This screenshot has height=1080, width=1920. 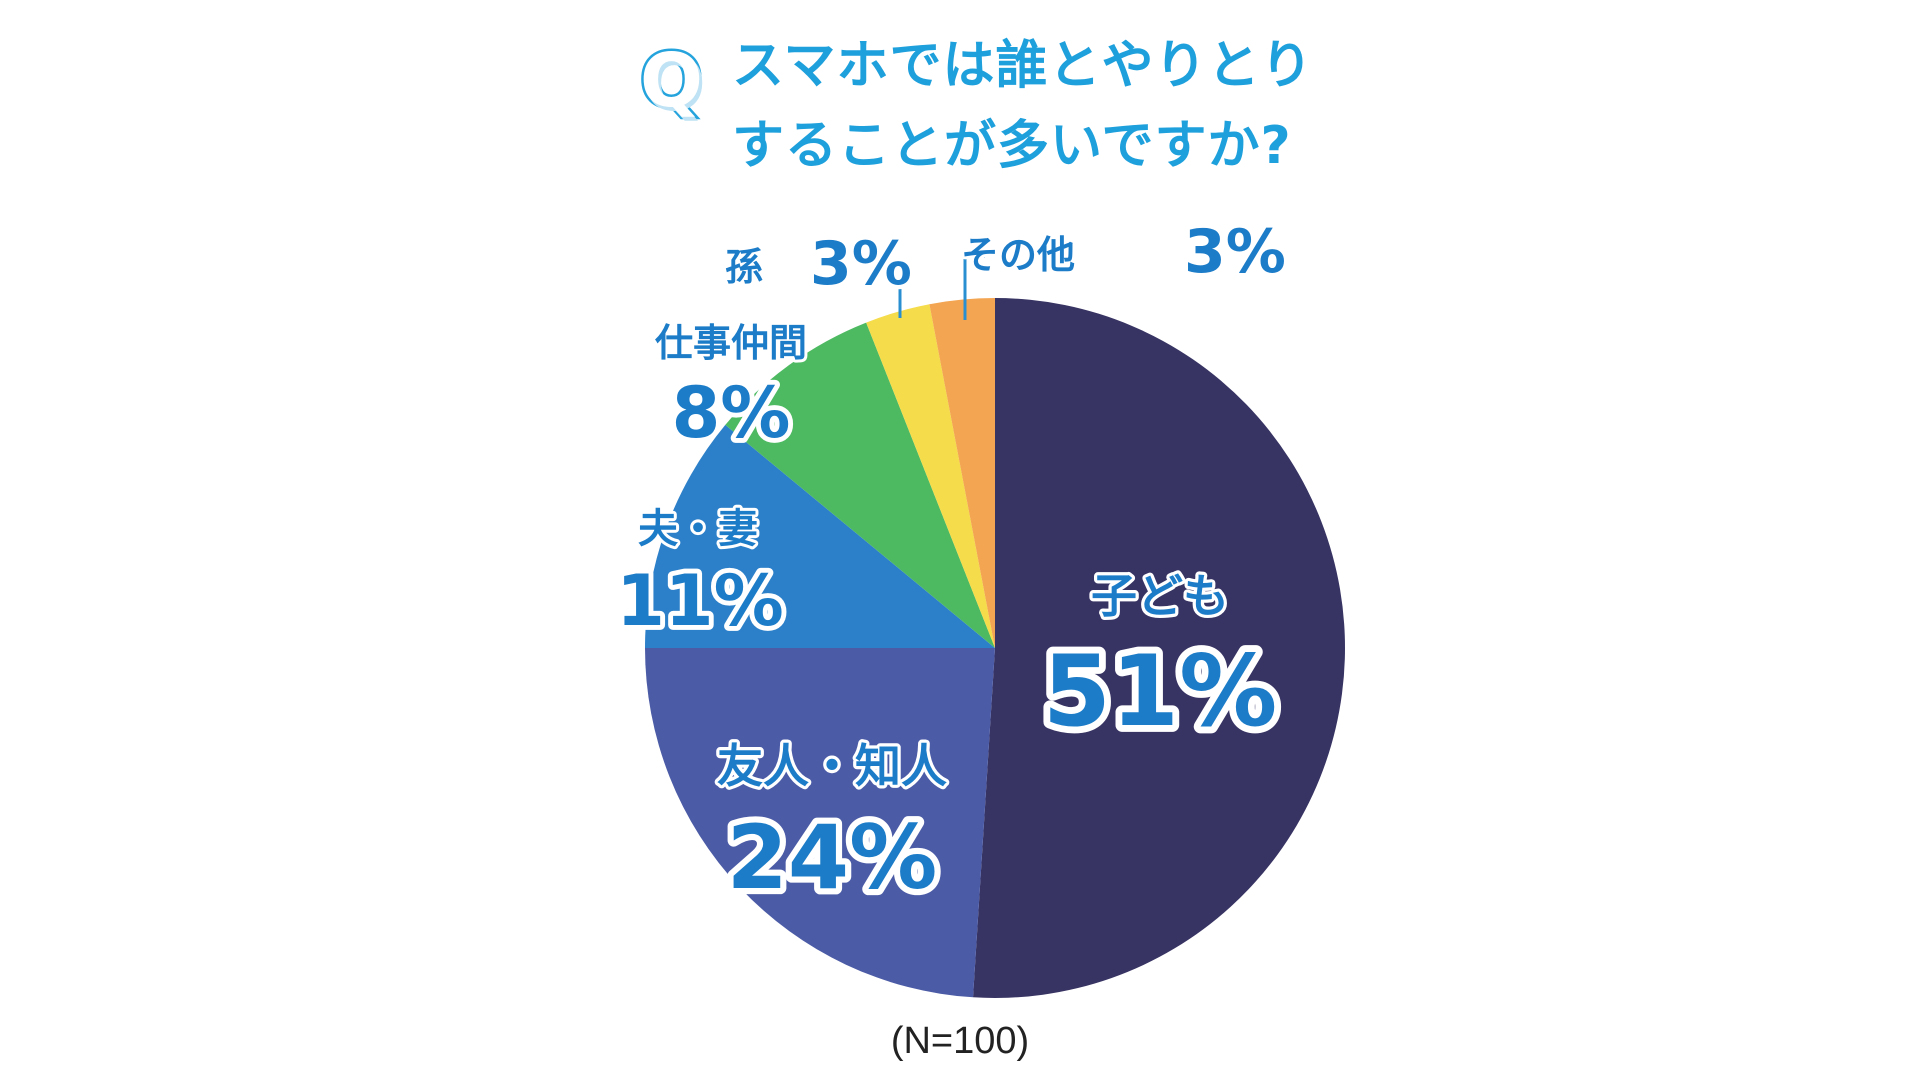 I want to click on slice-label-name-4: 孫, so click(x=744, y=267).